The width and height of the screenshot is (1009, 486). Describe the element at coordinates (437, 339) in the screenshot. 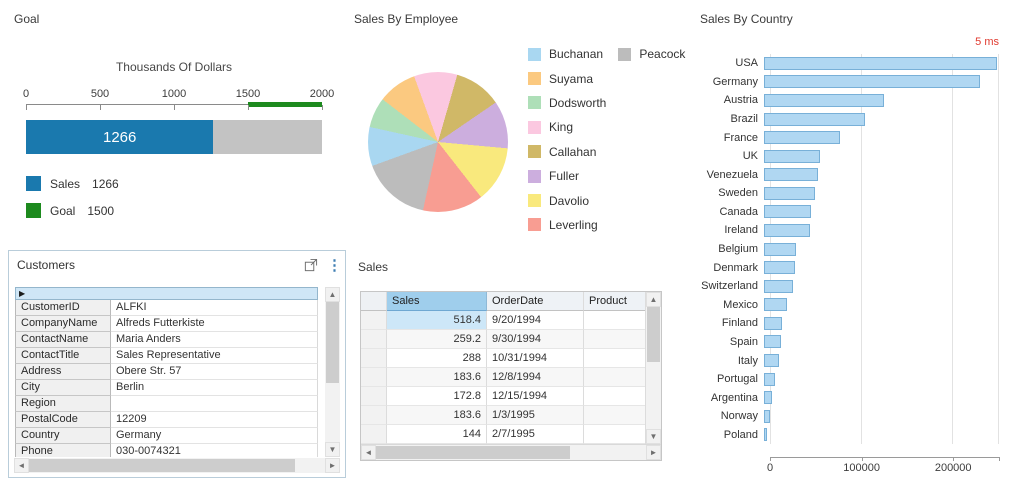

I see `cell-sales: 259.2` at that location.